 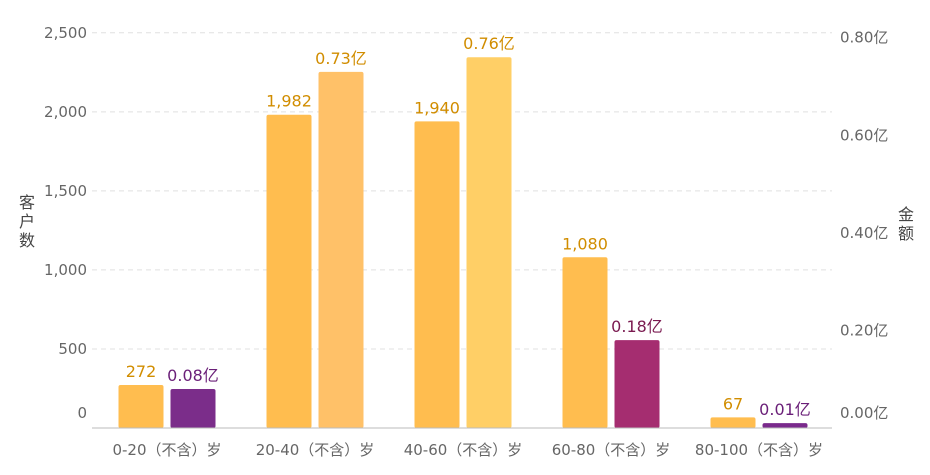 What do you see at coordinates (611, 450) in the screenshot?
I see `x-tick-label: 60-80（不含）岁` at bounding box center [611, 450].